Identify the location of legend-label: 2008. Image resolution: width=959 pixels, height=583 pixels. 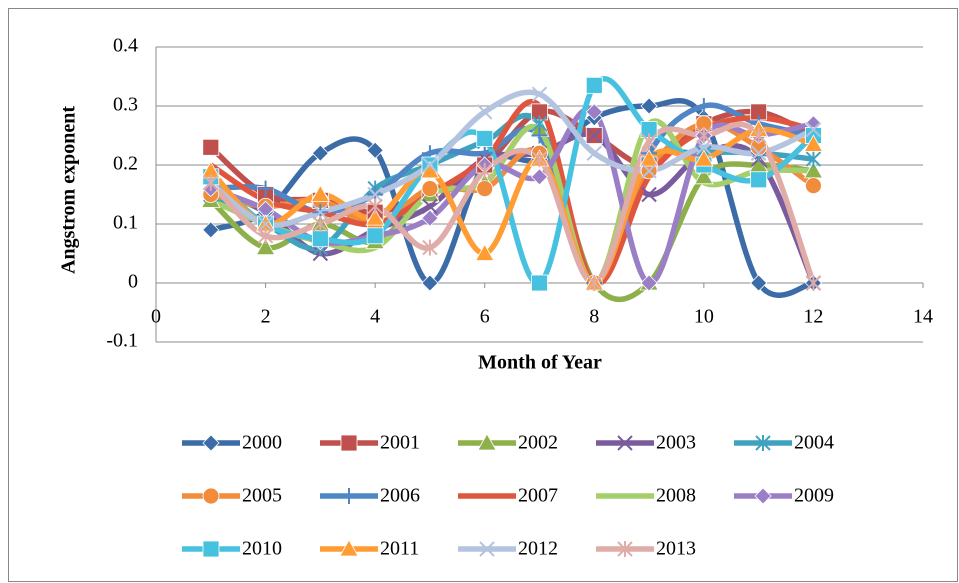
(676, 496).